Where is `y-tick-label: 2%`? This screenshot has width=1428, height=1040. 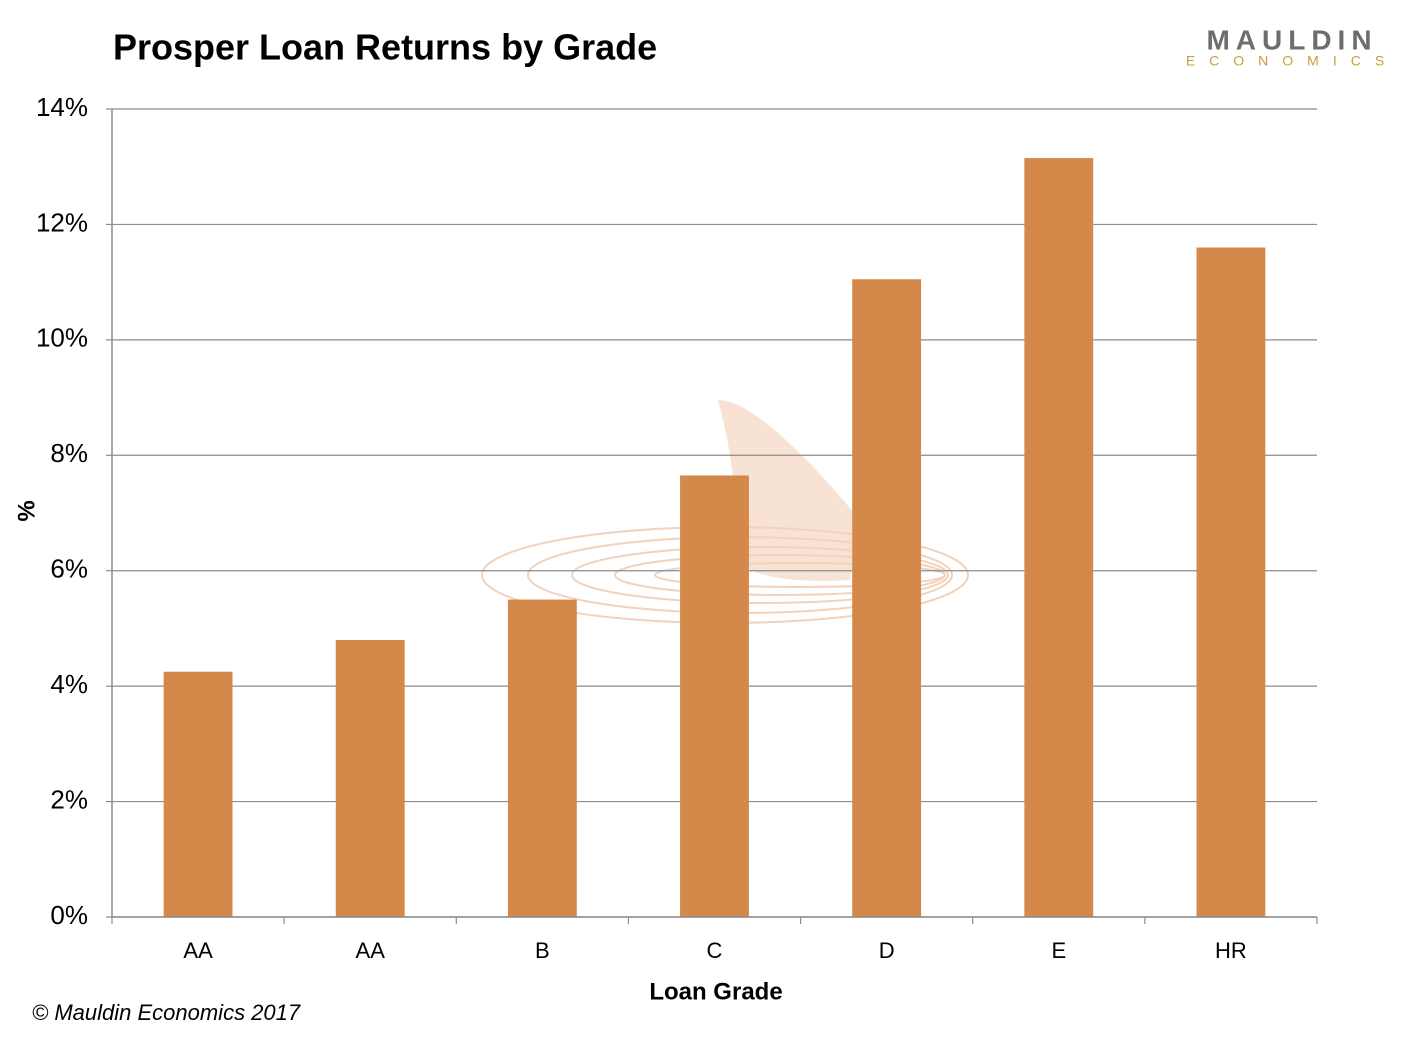 y-tick-label: 2% is located at coordinates (69, 799).